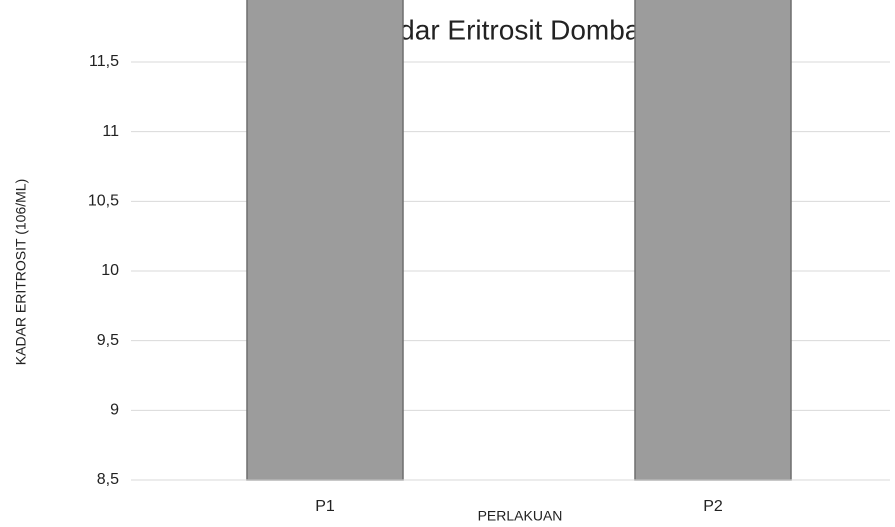 The image size is (895, 527). What do you see at coordinates (104, 61) in the screenshot?
I see `y-tick-label: 11,5` at bounding box center [104, 61].